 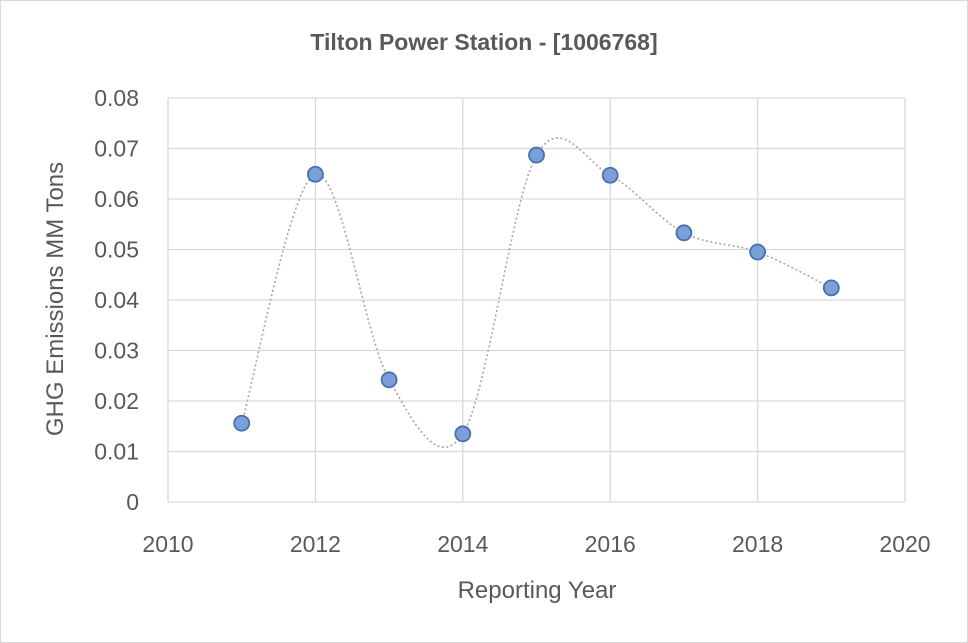 I want to click on y-tick-label: 0, so click(x=132, y=502).